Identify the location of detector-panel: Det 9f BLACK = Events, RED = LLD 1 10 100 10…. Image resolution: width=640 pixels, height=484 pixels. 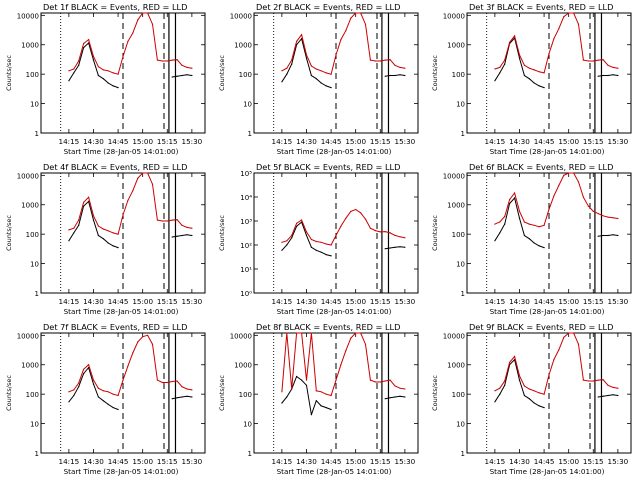
(532, 400).